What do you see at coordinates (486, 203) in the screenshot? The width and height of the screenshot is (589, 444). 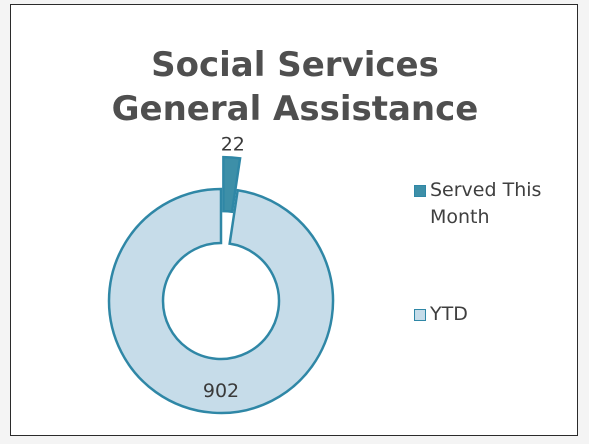 I see `legend-label-served: Served This Month` at bounding box center [486, 203].